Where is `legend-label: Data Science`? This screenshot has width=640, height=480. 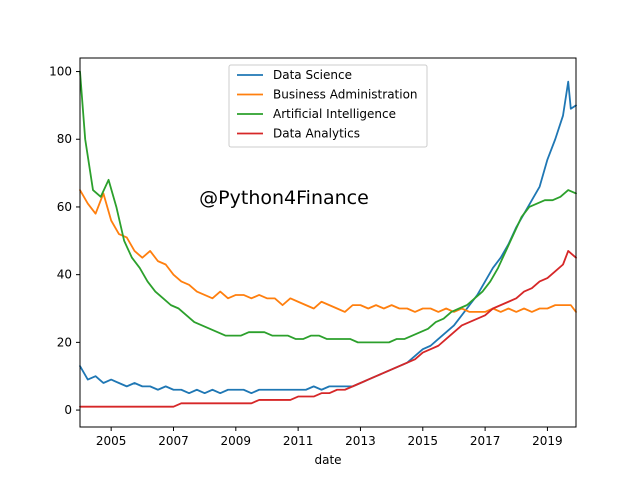
legend-label: Data Science is located at coordinates (312, 75).